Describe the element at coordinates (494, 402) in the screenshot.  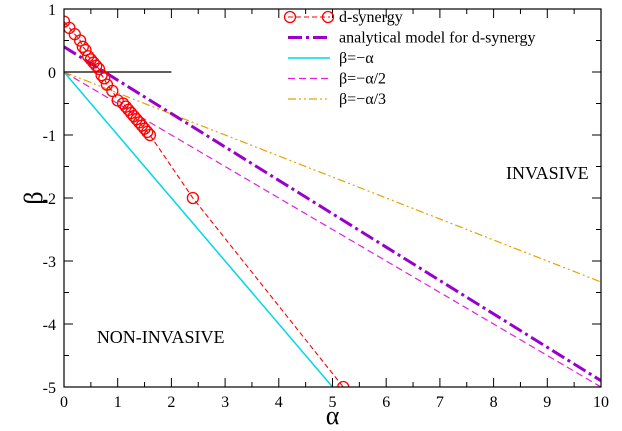
I see `x-tick-label: 8` at that location.